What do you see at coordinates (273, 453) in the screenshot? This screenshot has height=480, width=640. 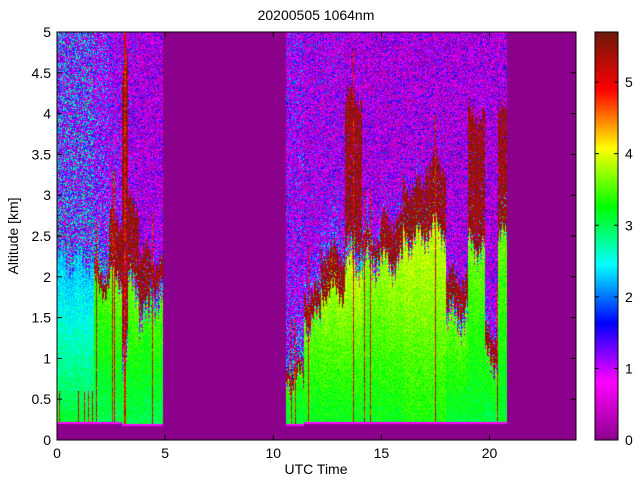 I see `x-tick-label: 10` at bounding box center [273, 453].